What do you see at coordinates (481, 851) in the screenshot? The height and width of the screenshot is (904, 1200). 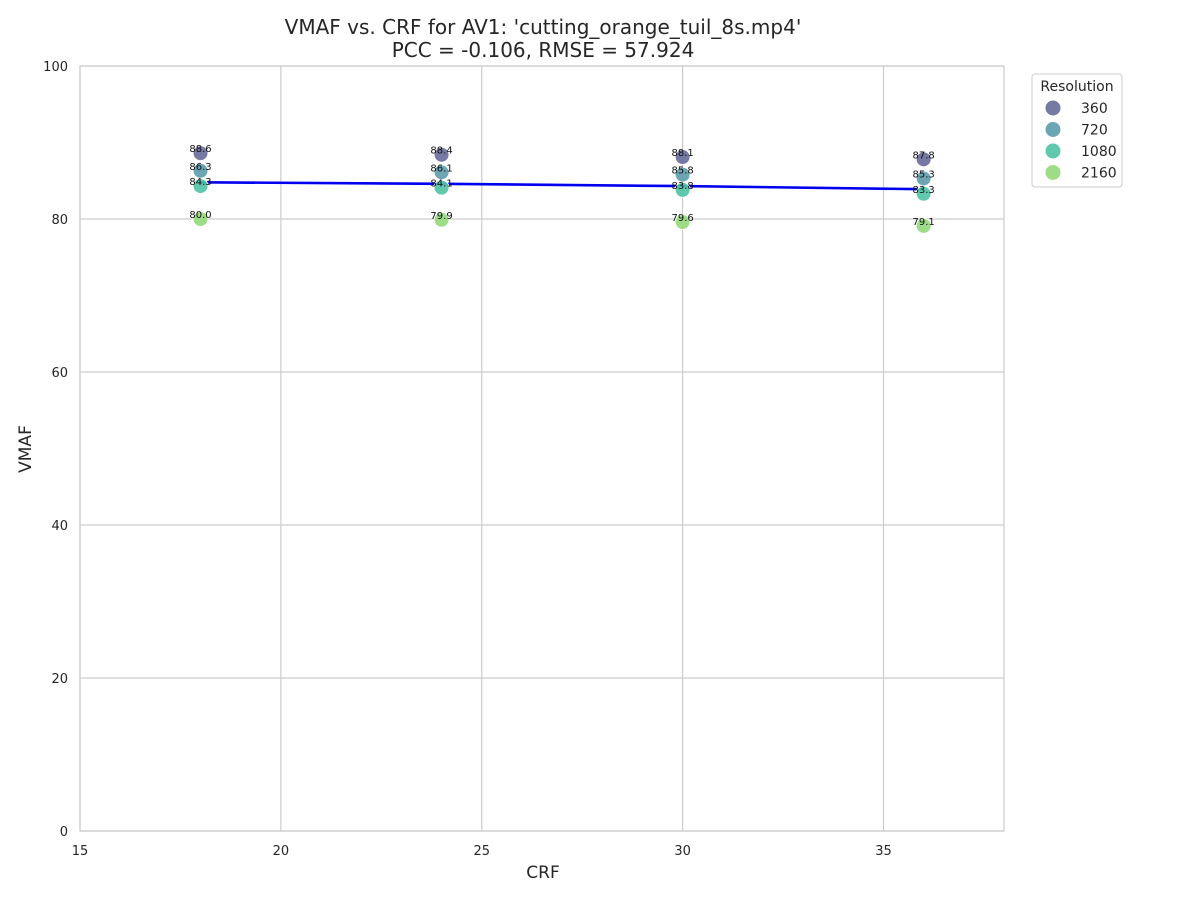 I see `x-tick-label: 25` at bounding box center [481, 851].